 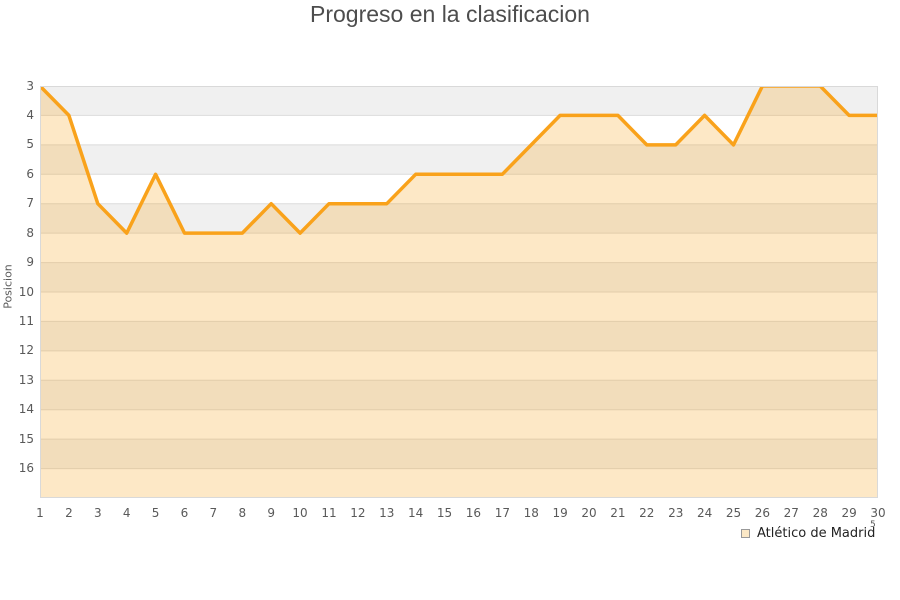 I want to click on y-tick-label: 6, so click(x=30, y=173).